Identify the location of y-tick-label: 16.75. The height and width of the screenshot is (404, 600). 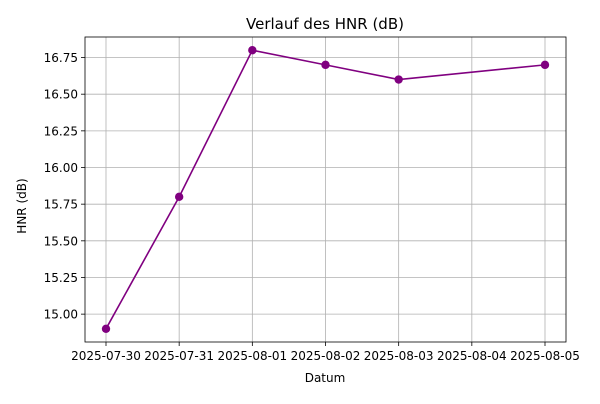
(61, 58).